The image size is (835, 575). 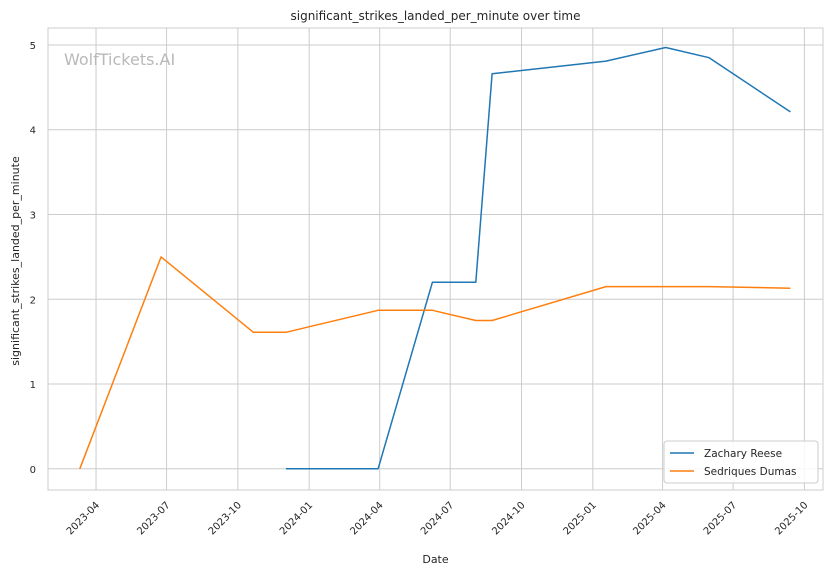 I want to click on x-tick-label: 2023-10, so click(x=225, y=518).